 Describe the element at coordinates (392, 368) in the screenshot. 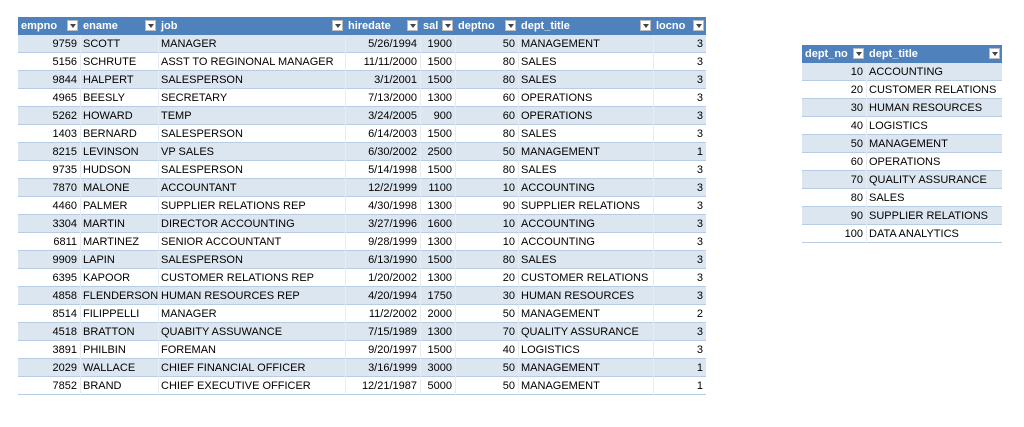

I see `table-cell: 3/16/1999` at that location.